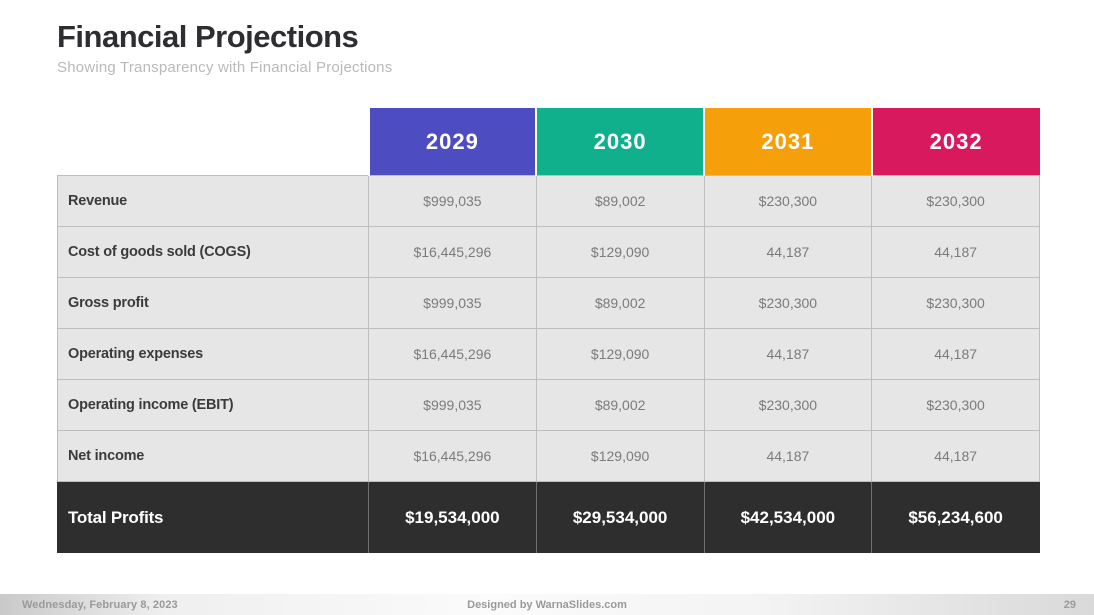 This screenshot has height=615, width=1094. Describe the element at coordinates (452, 517) in the screenshot. I see `total-value: $19,534,000` at that location.